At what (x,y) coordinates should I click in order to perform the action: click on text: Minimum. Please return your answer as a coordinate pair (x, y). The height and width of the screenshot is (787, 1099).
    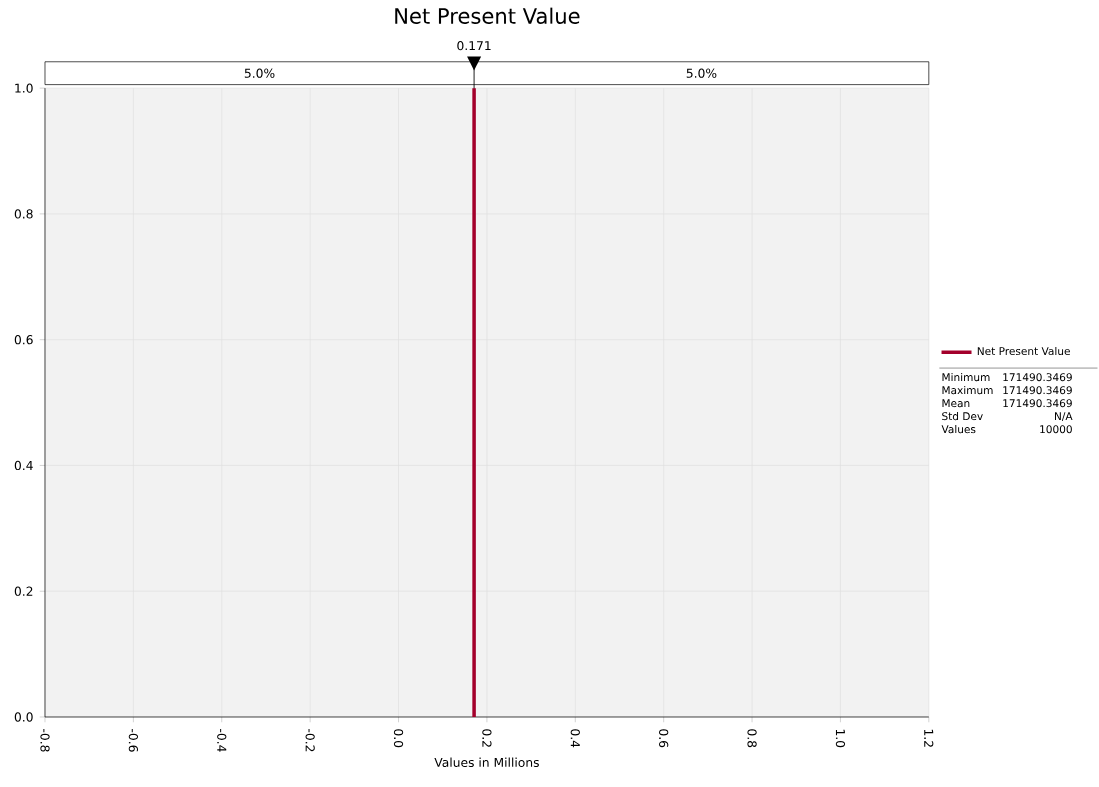
    Looking at the image, I should click on (966, 377).